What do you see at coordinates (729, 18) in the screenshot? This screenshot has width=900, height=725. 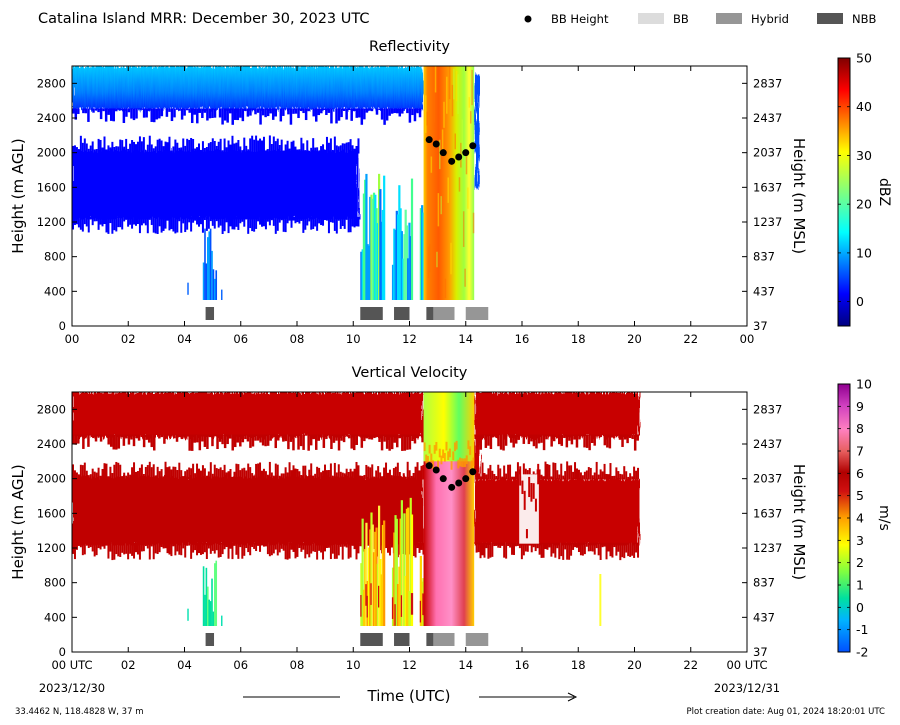 I see `legend-swatch-hybrid` at bounding box center [729, 18].